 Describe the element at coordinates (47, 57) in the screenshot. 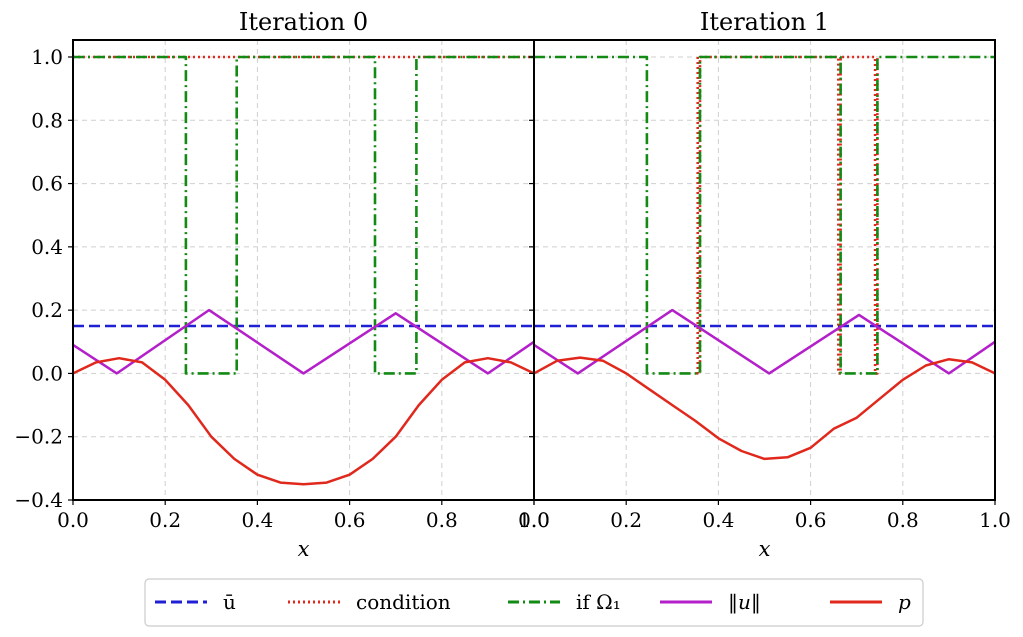

I see `y-tick-label: 1.0` at that location.